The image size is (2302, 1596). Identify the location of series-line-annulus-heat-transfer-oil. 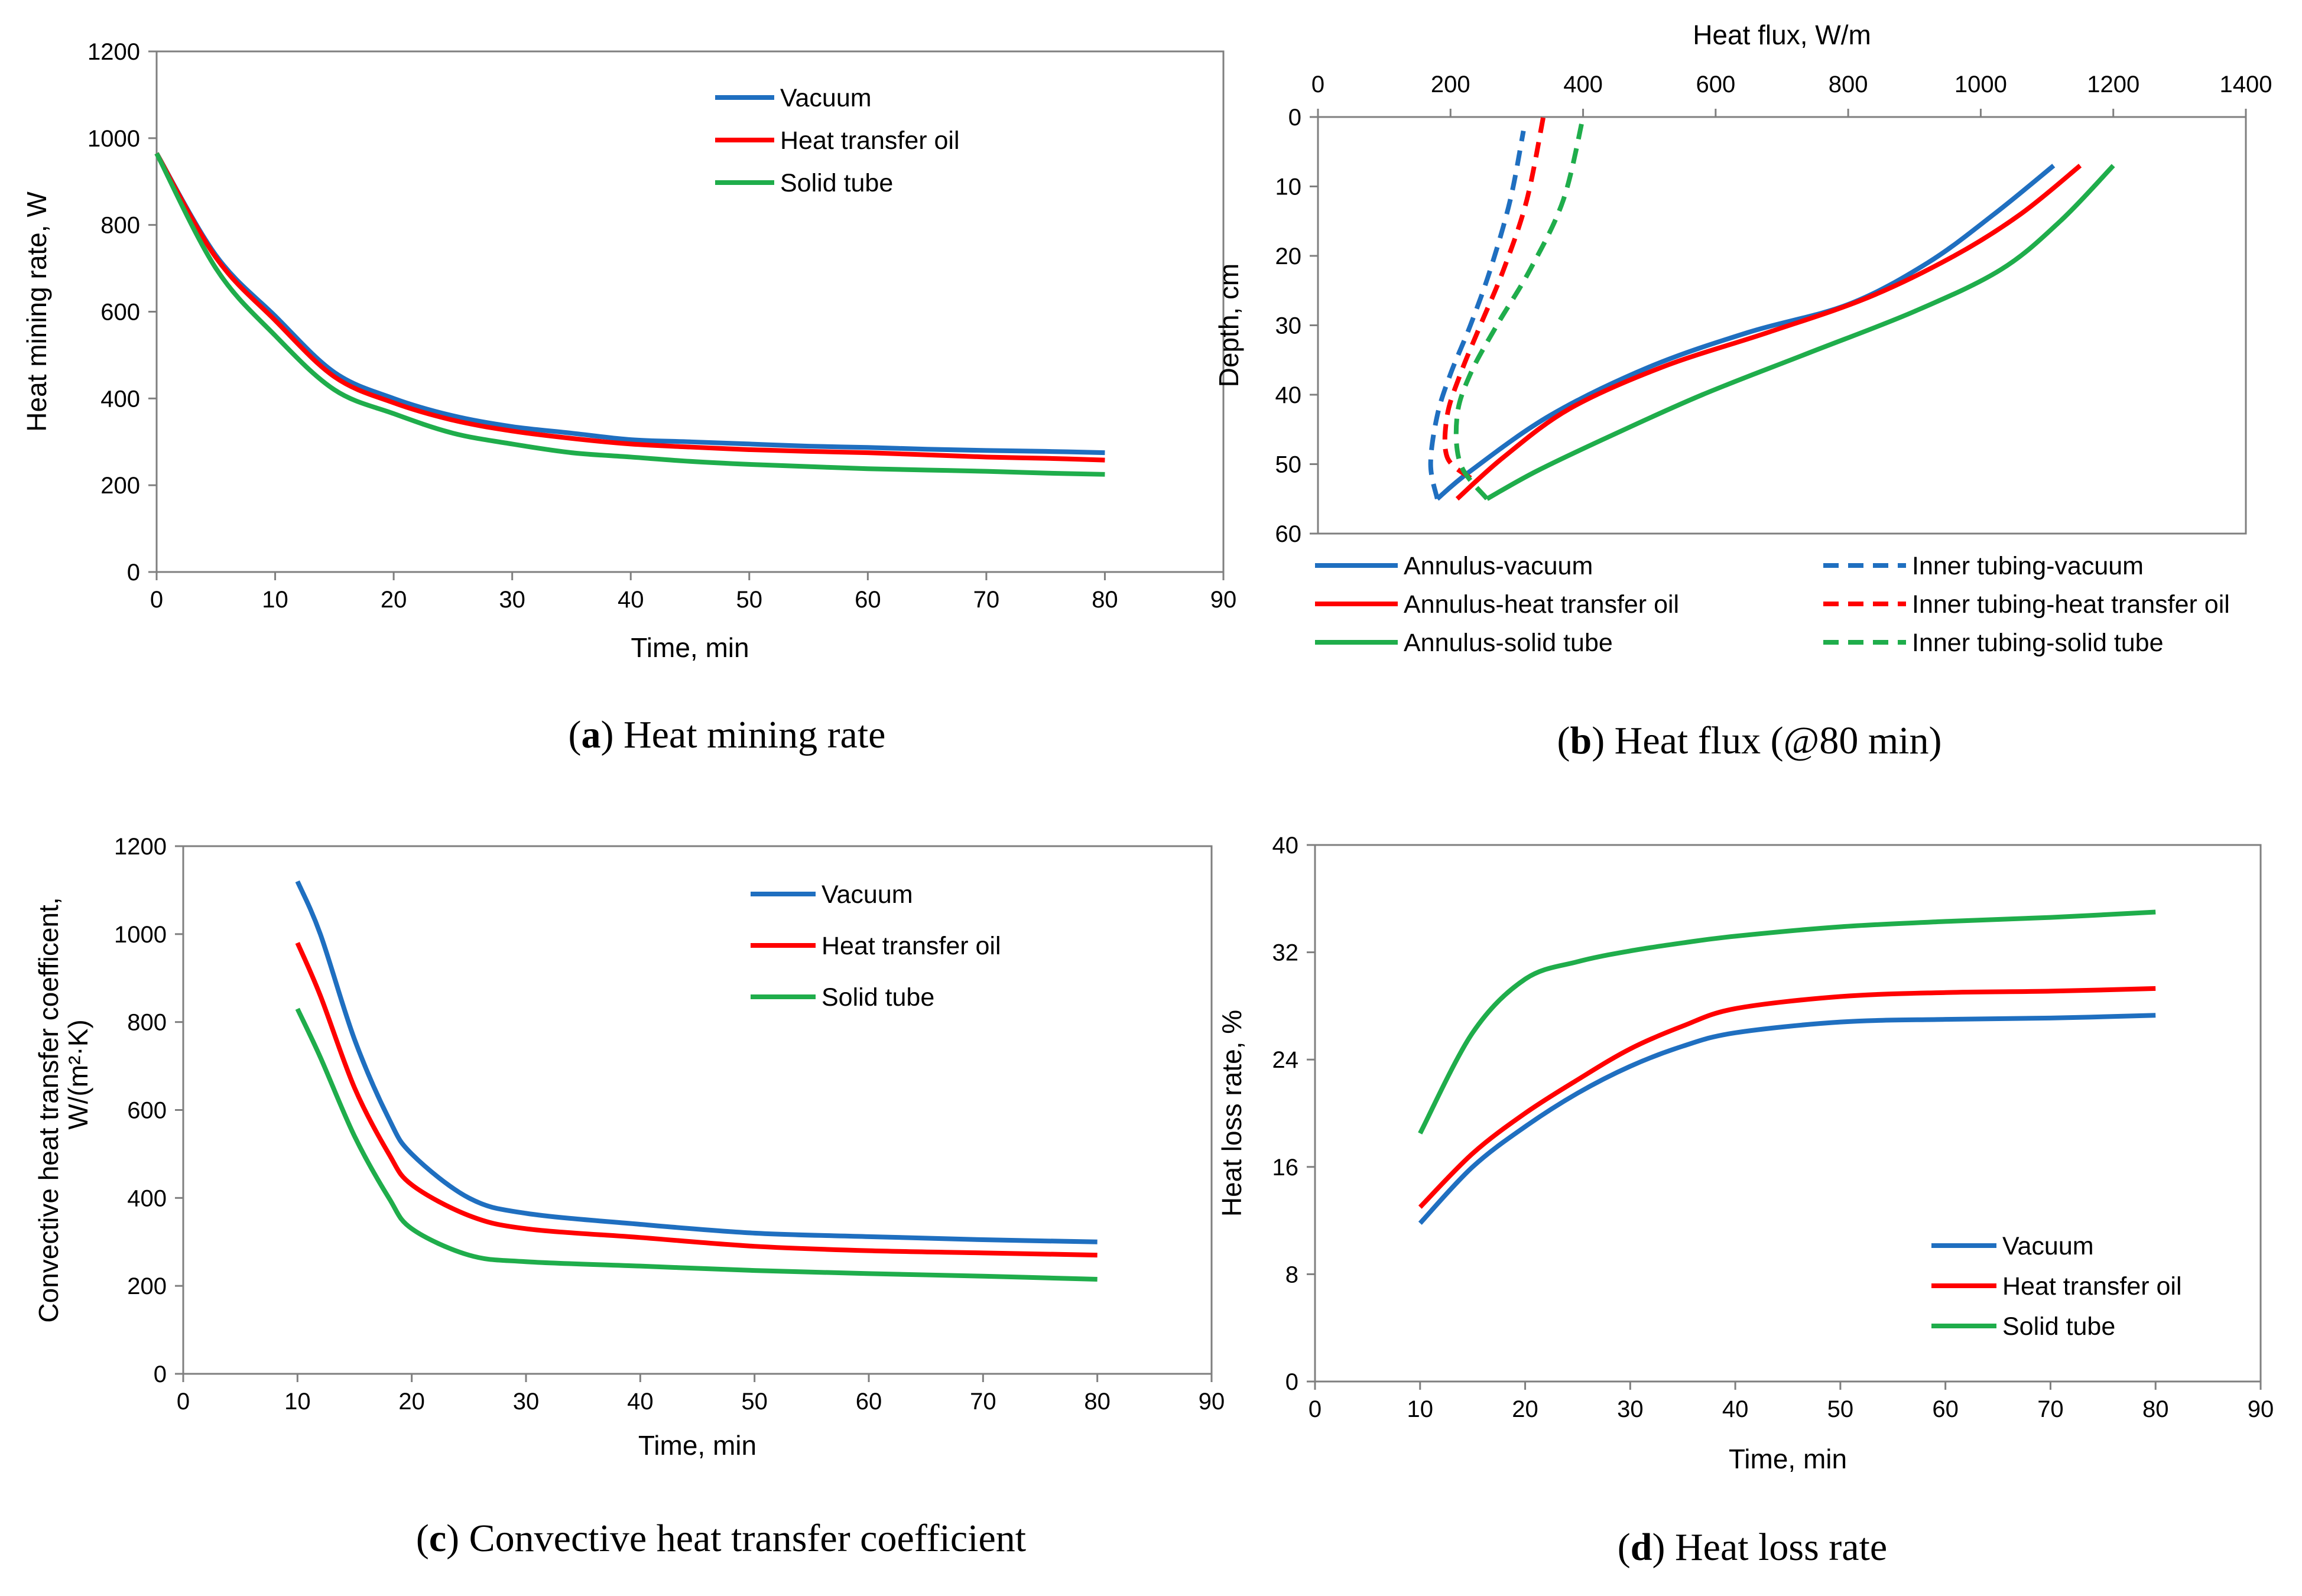
(1768, 332).